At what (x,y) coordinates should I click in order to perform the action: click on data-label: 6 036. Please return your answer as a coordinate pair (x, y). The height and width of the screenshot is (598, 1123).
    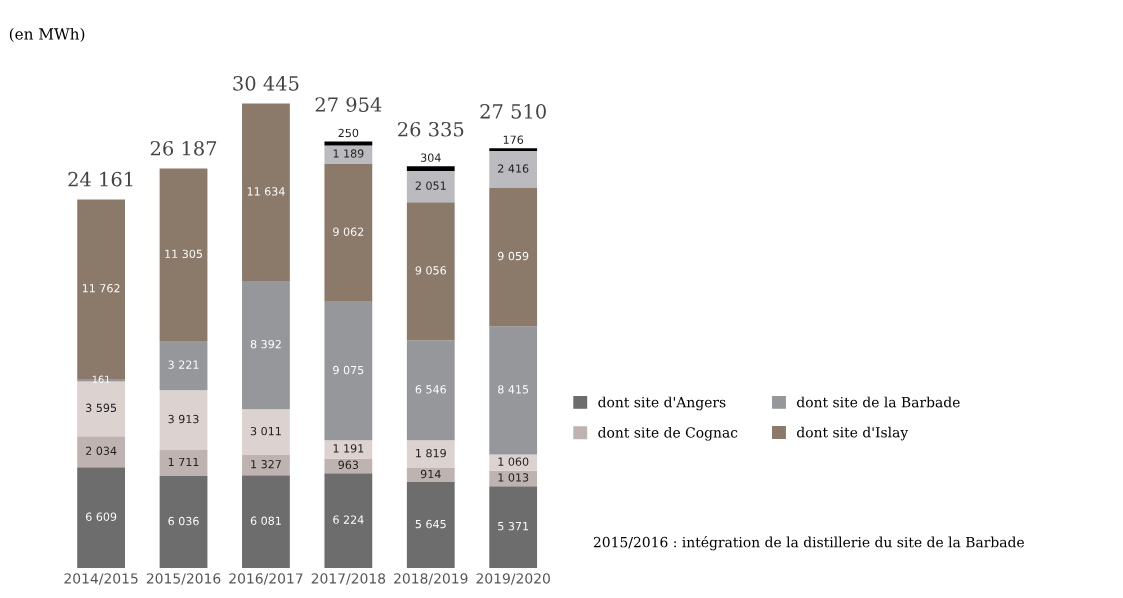
    Looking at the image, I should click on (183, 521).